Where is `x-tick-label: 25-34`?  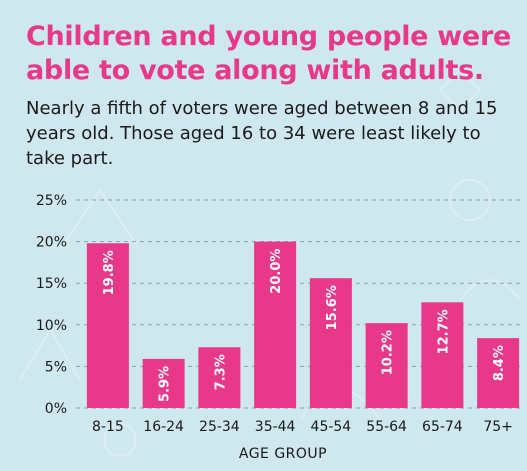
x-tick-label: 25-34 is located at coordinates (219, 427).